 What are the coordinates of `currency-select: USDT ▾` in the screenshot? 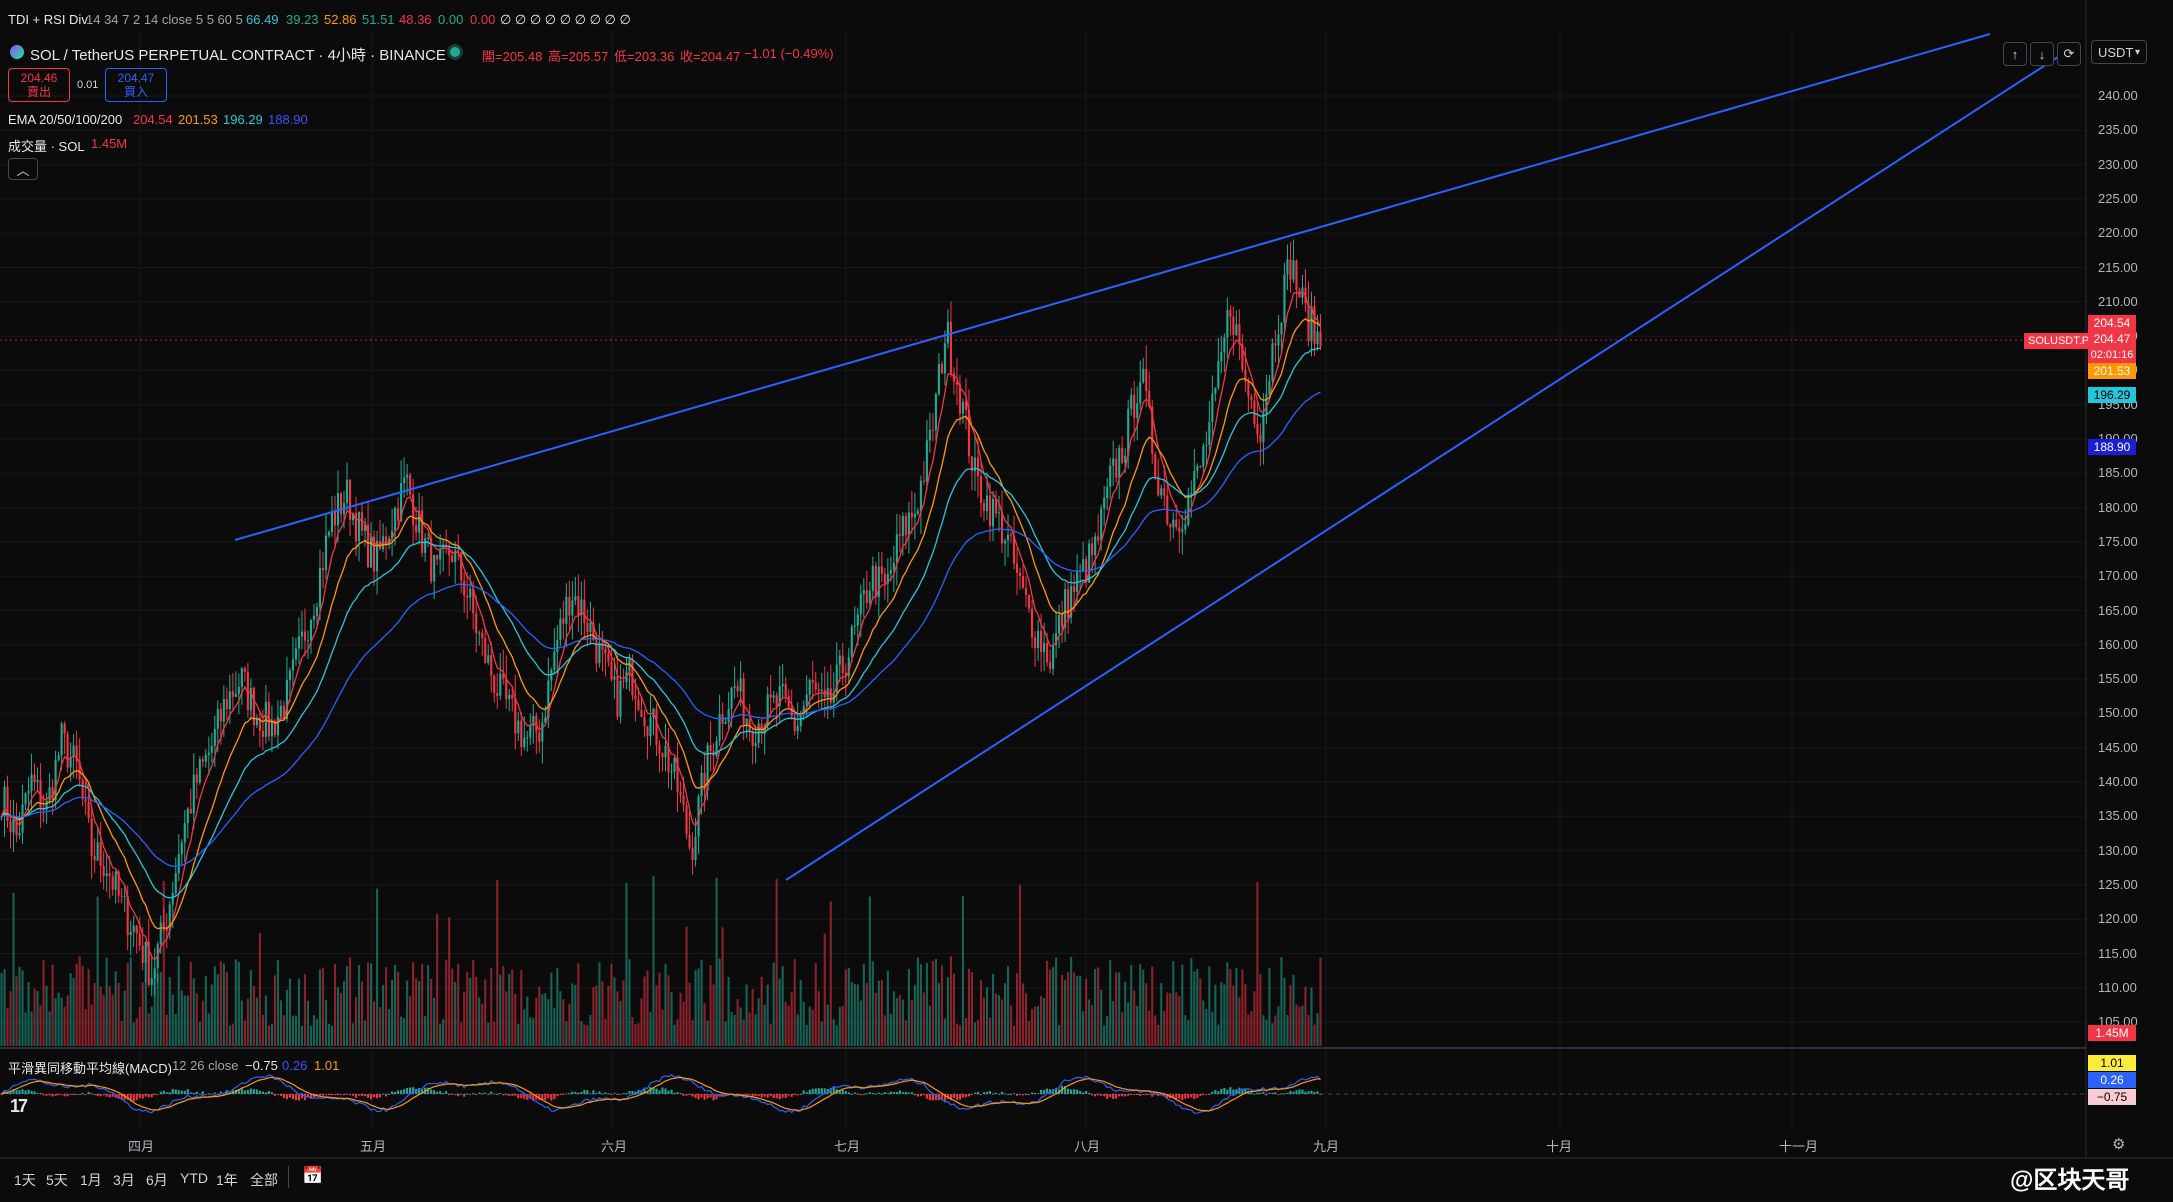 It's located at (2119, 52).